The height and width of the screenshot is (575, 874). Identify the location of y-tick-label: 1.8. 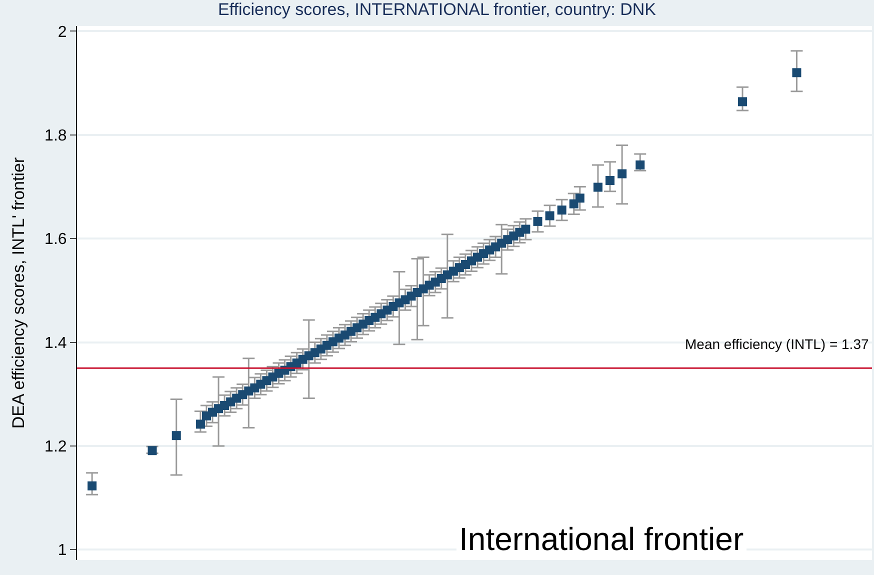
(55, 135).